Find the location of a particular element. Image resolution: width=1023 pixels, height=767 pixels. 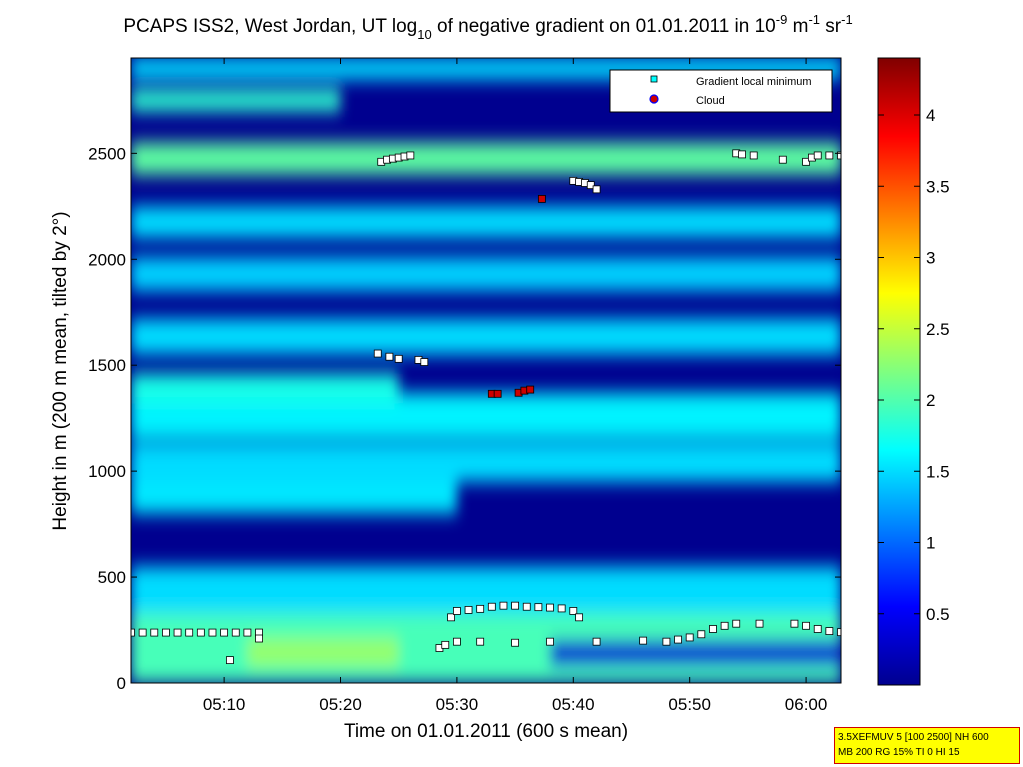

legend-cloud-label: Cloud is located at coordinates (710, 101).